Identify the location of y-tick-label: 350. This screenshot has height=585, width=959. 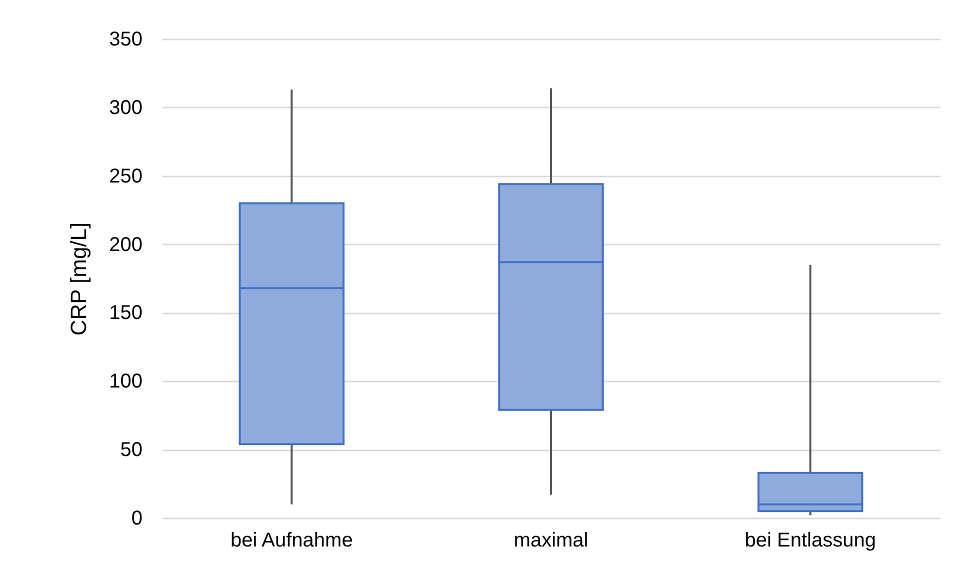
(125, 39).